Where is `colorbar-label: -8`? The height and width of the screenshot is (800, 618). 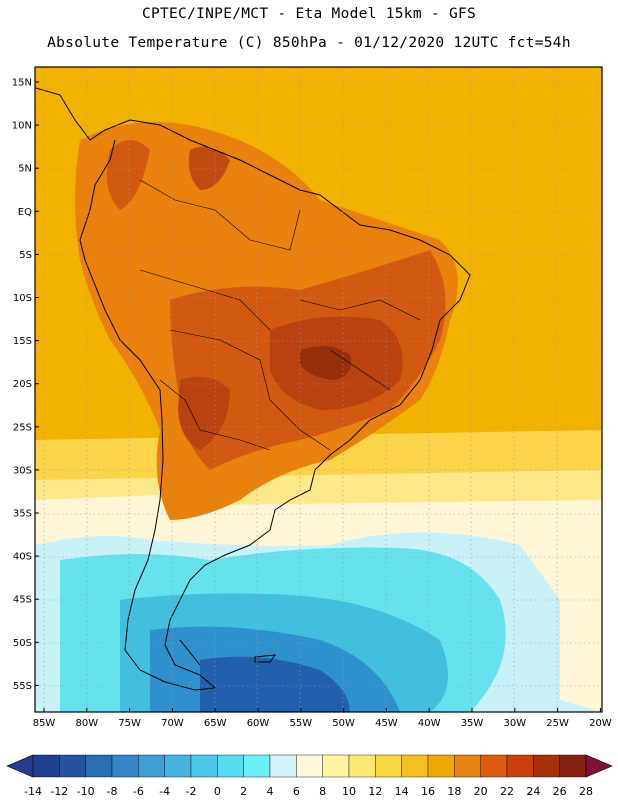
colorbar-label: -8 is located at coordinates (112, 791).